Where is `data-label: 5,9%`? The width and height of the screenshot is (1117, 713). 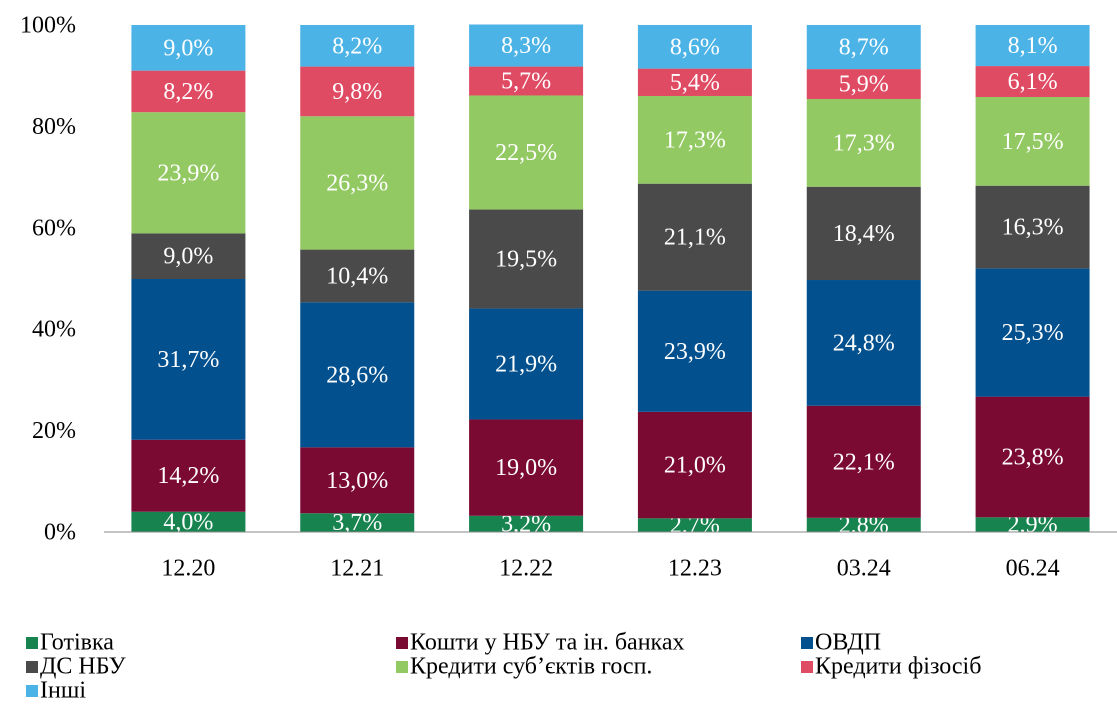
data-label: 5,9% is located at coordinates (864, 85).